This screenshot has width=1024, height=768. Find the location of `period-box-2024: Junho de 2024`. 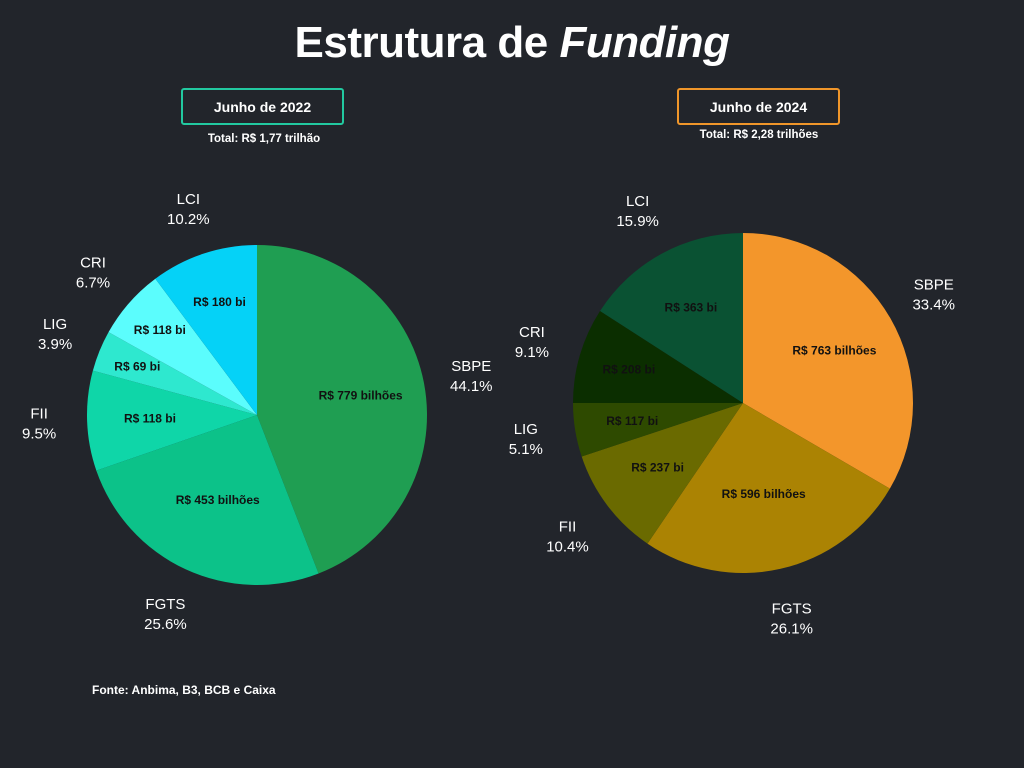

period-box-2024: Junho de 2024 is located at coordinates (758, 106).